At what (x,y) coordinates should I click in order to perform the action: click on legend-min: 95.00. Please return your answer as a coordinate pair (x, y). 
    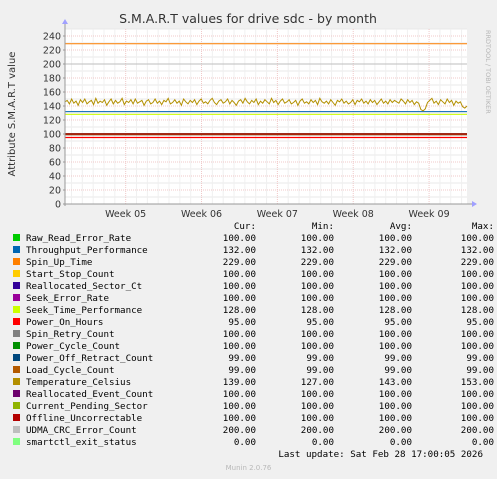
    Looking at the image, I should click on (320, 322).